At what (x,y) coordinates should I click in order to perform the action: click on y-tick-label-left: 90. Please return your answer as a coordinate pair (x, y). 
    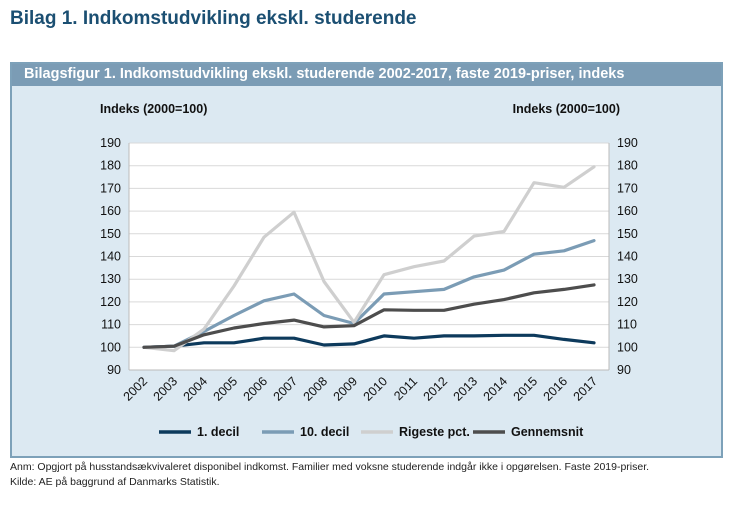
    Looking at the image, I should click on (114, 370).